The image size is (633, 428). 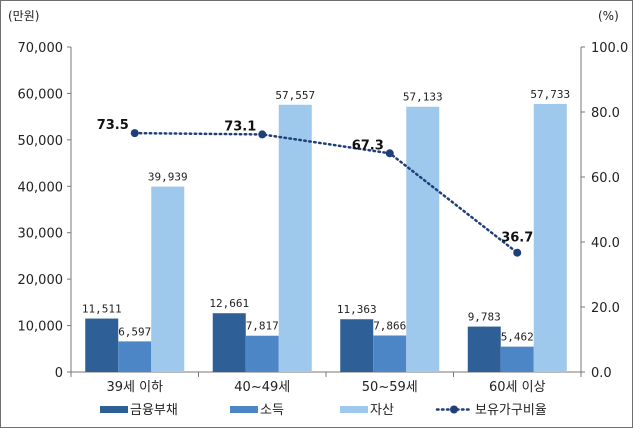 I want to click on right-tick-label: 0.0, so click(x=601, y=373).